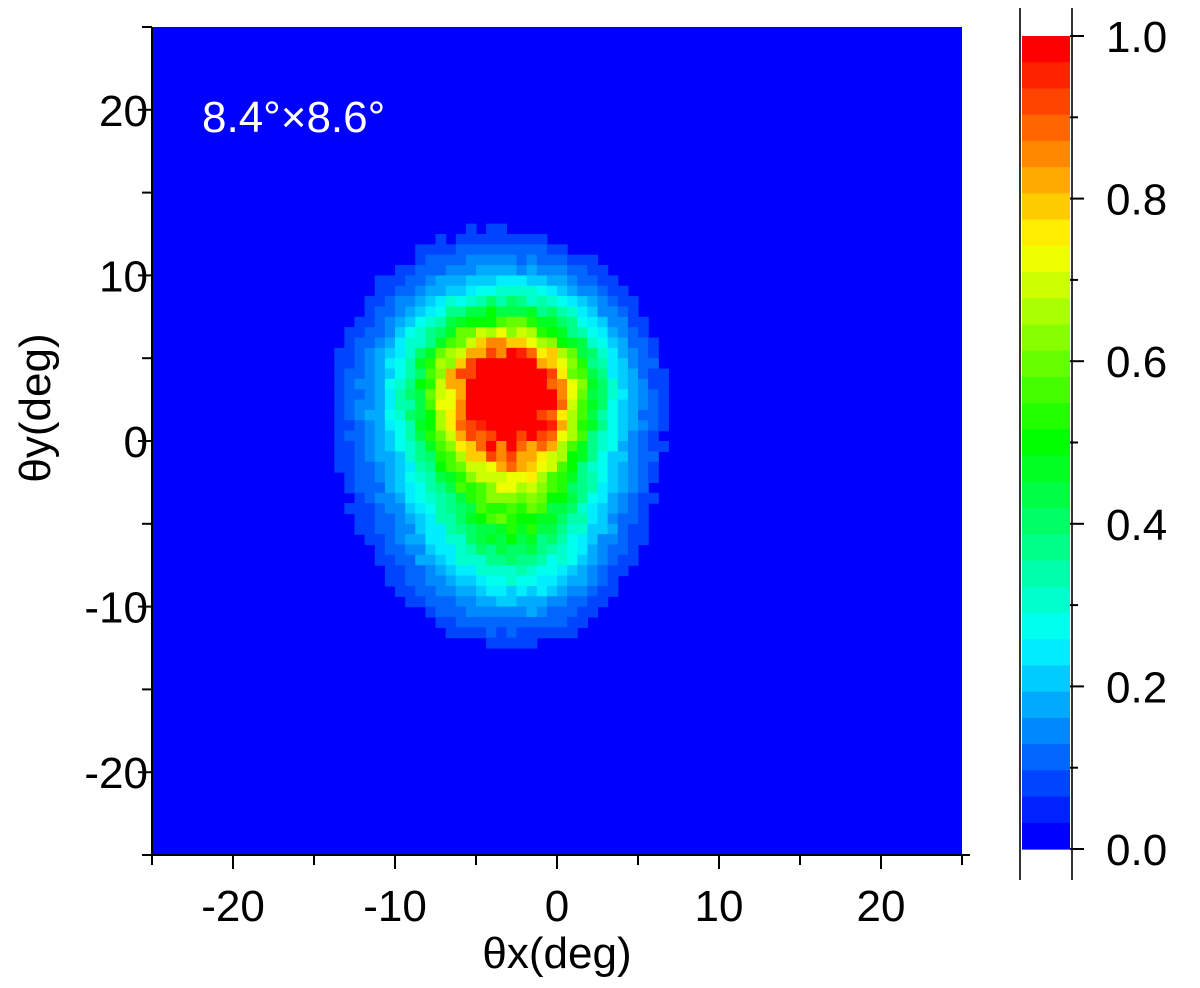 This screenshot has height=988, width=1200. I want to click on y-axis-label: θy(deg), so click(35, 407).